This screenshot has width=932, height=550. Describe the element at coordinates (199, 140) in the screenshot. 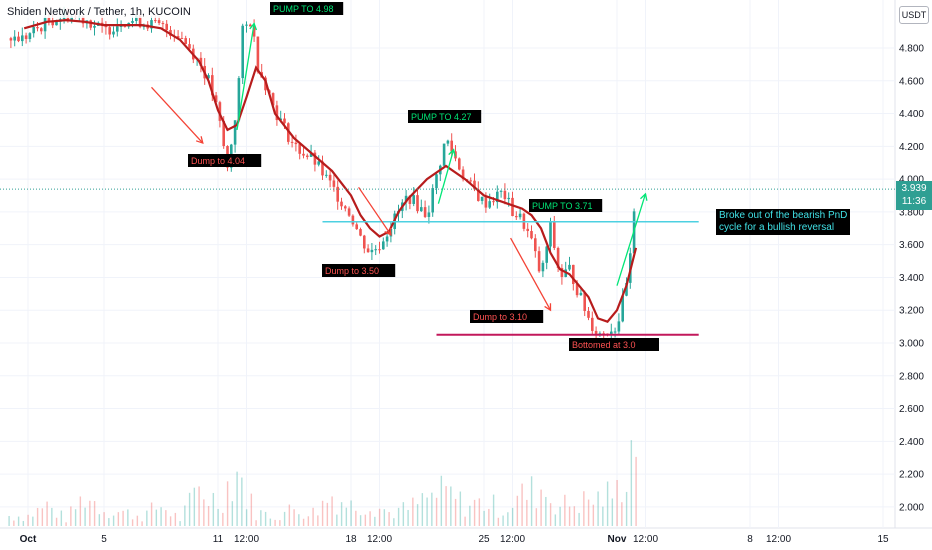

I see `dump1-arrowhead` at that location.